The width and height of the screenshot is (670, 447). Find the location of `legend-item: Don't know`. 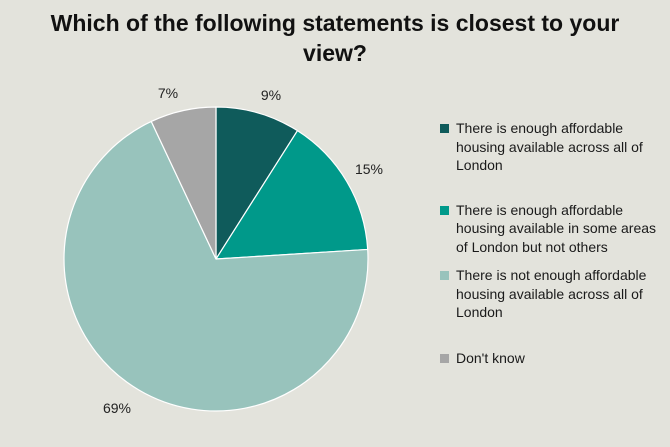

legend-item: Don't know is located at coordinates (552, 358).